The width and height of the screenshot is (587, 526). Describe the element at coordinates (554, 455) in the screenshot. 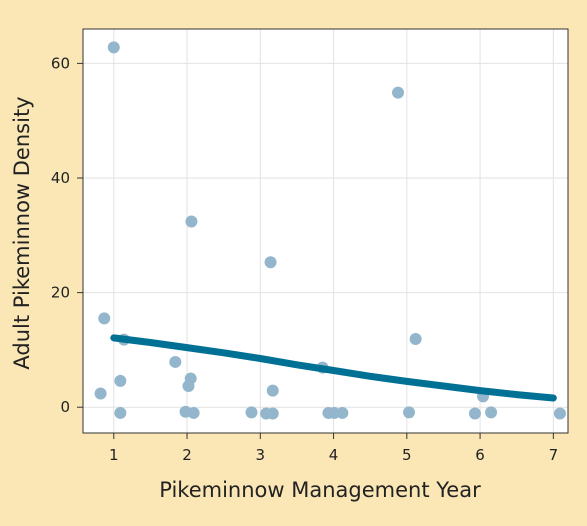

I see `x-tick-label: 7` at that location.